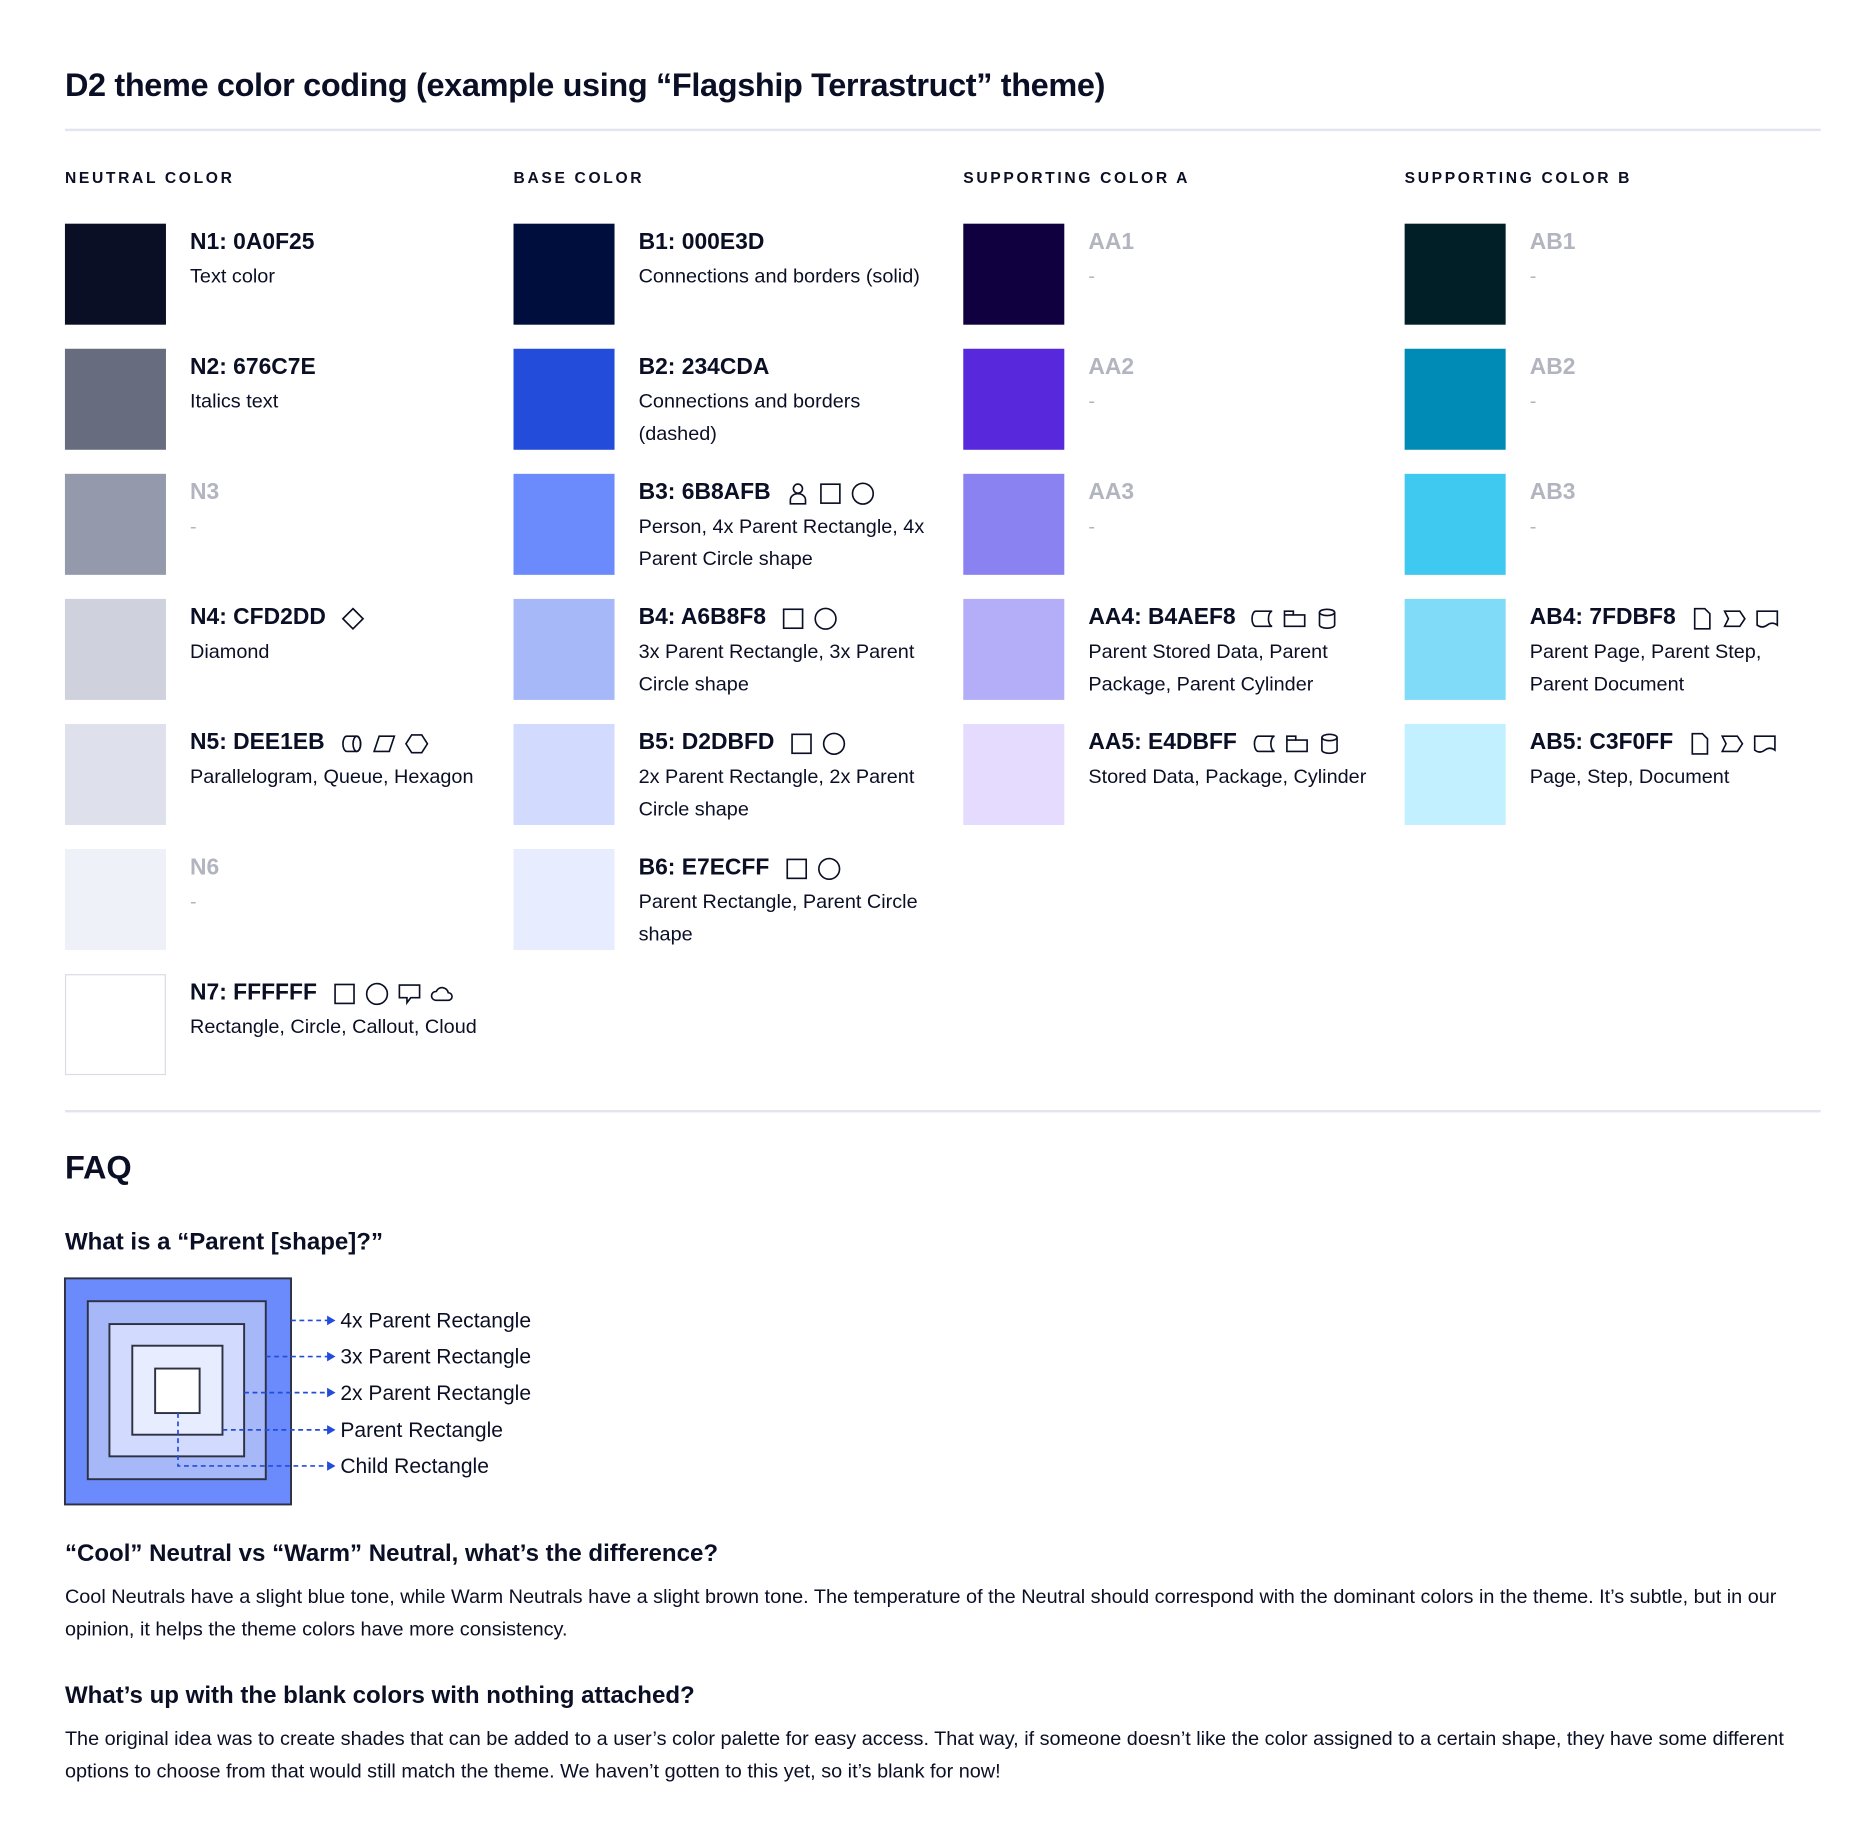 This screenshot has height=1832, width=1864. Describe the element at coordinates (1111, 242) in the screenshot. I see `color-code: AA1` at that location.